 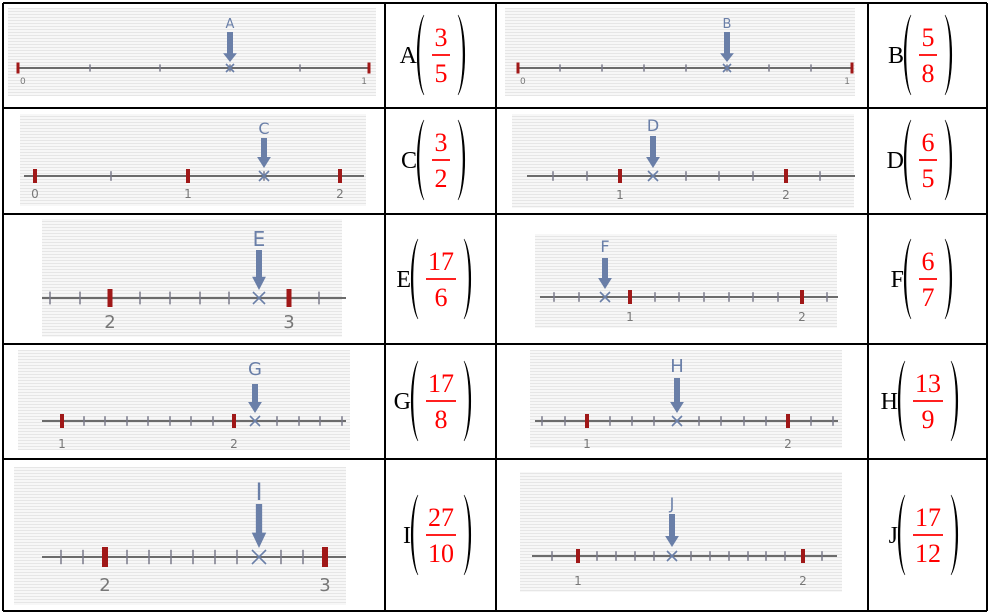 What do you see at coordinates (259, 239) in the screenshot?
I see `point-letter: E` at bounding box center [259, 239].